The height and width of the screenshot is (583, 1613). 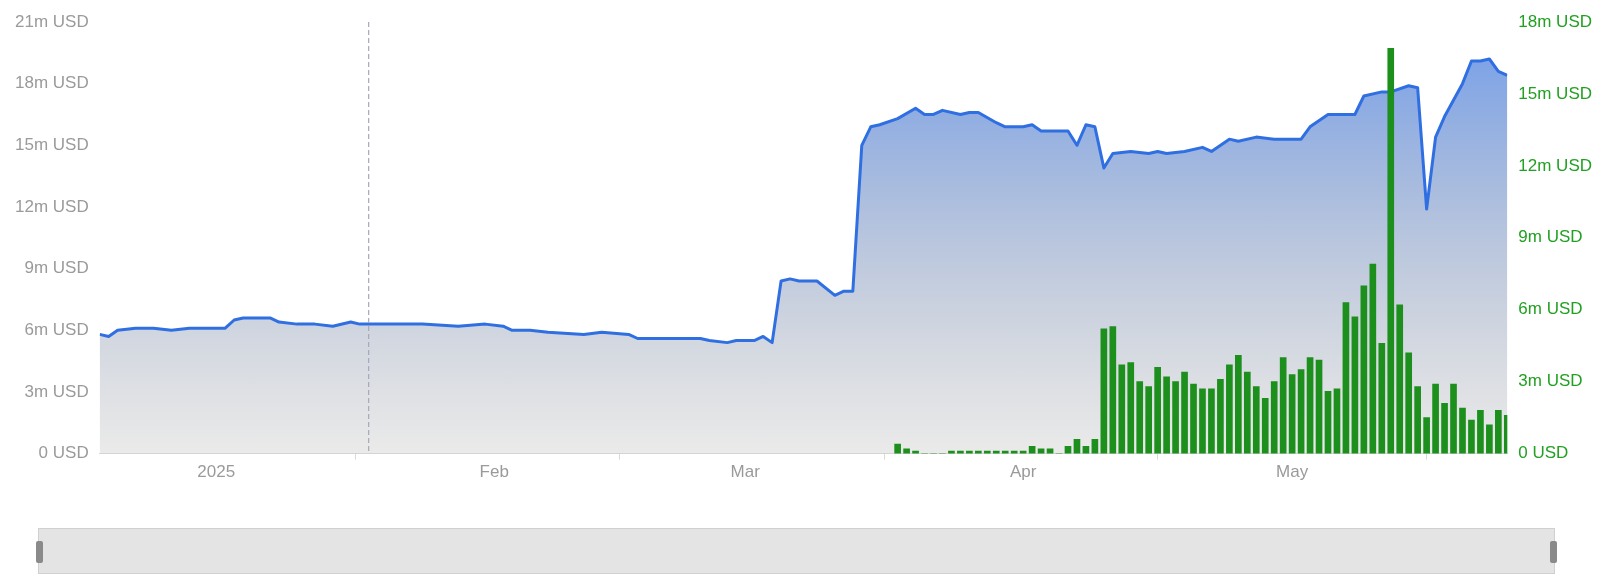 I want to click on y-tick-label: 18m USD, so click(x=52, y=83).